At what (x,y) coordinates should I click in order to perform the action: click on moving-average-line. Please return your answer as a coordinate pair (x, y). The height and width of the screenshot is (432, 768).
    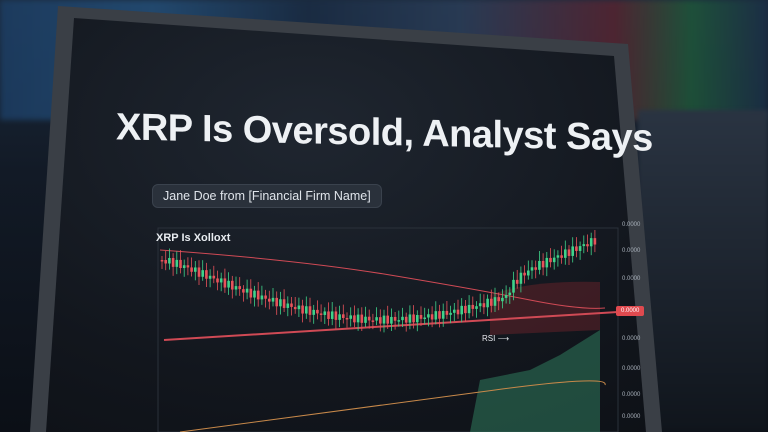
    Looking at the image, I should click on (382, 279).